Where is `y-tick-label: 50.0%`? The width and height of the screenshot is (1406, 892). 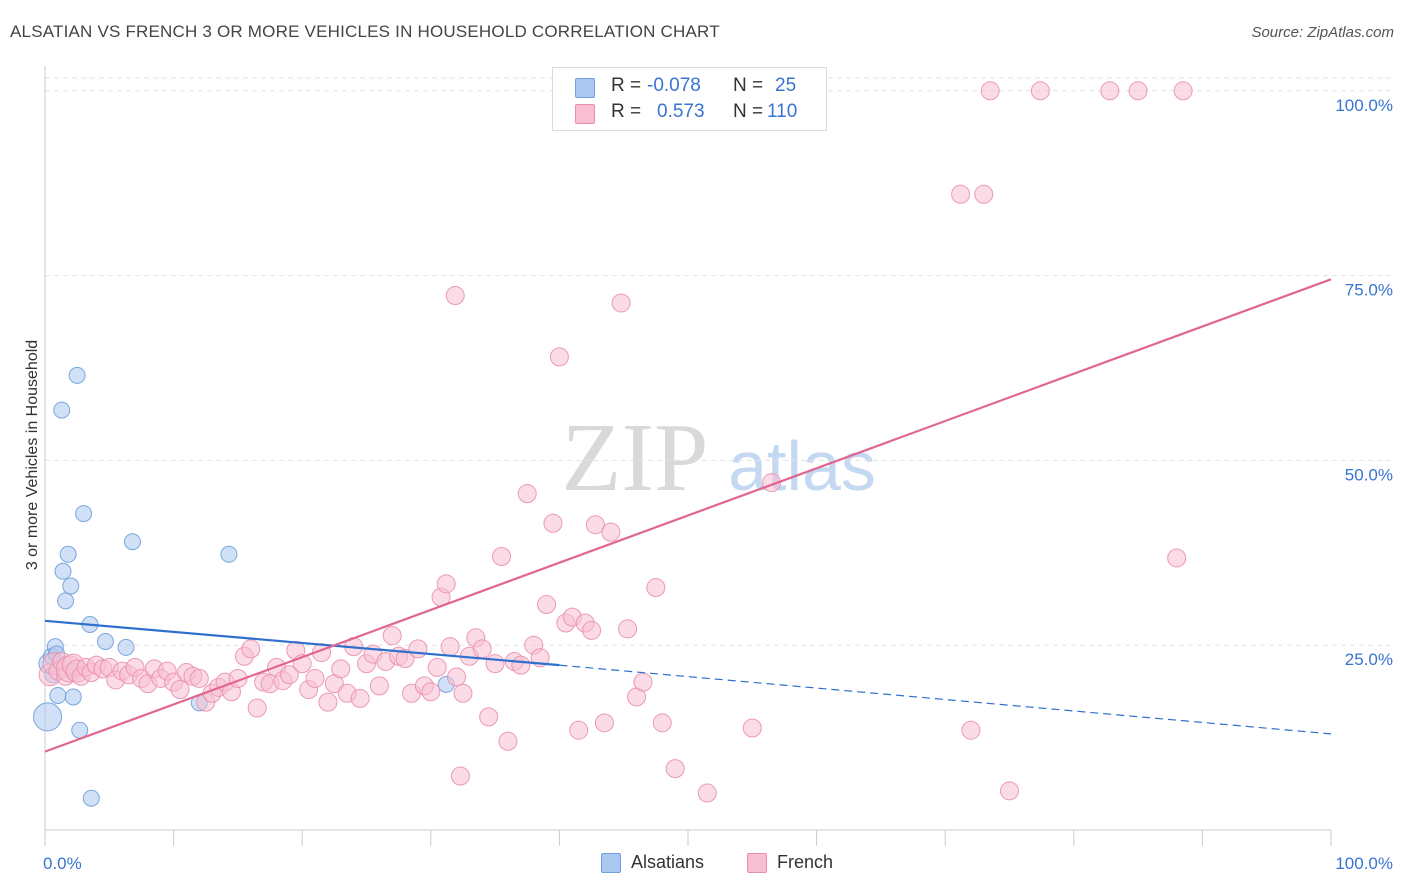 y-tick-label: 50.0% is located at coordinates (1369, 474).